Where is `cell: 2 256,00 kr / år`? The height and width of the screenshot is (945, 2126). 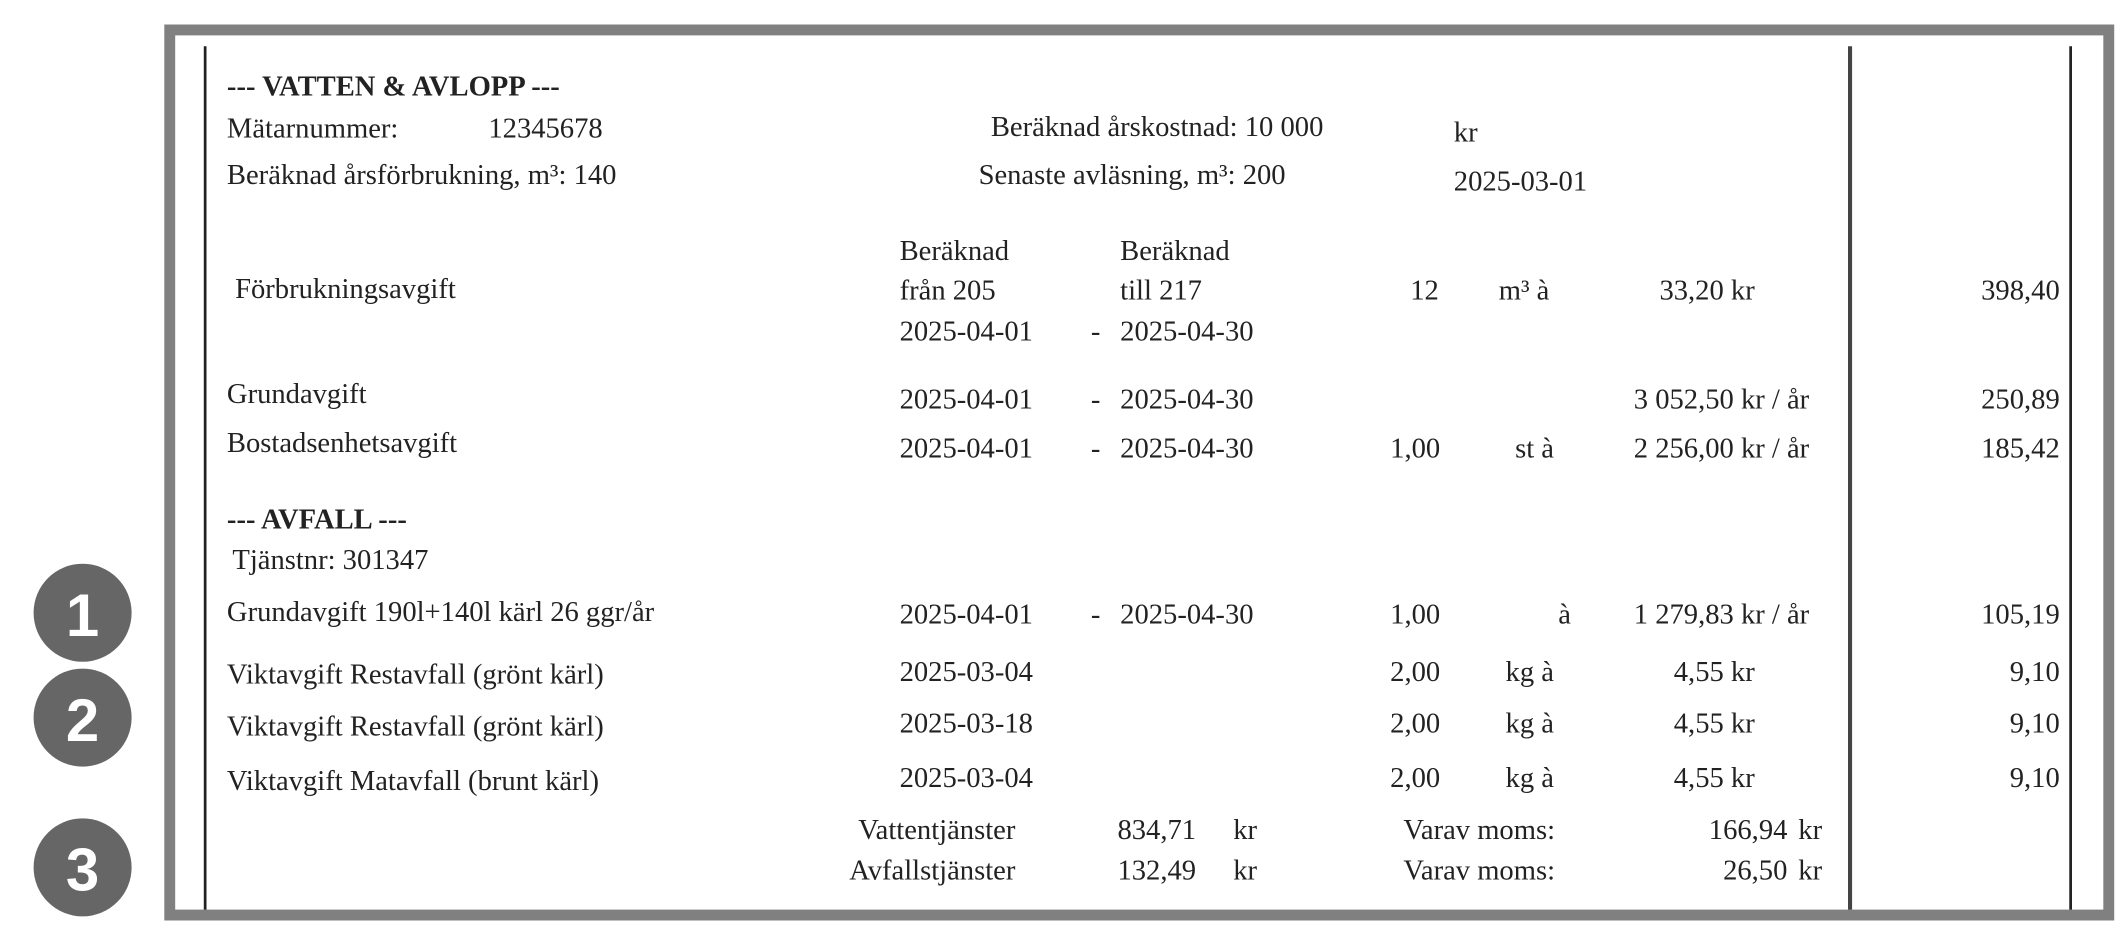 cell: 2 256,00 kr / år is located at coordinates (1722, 449).